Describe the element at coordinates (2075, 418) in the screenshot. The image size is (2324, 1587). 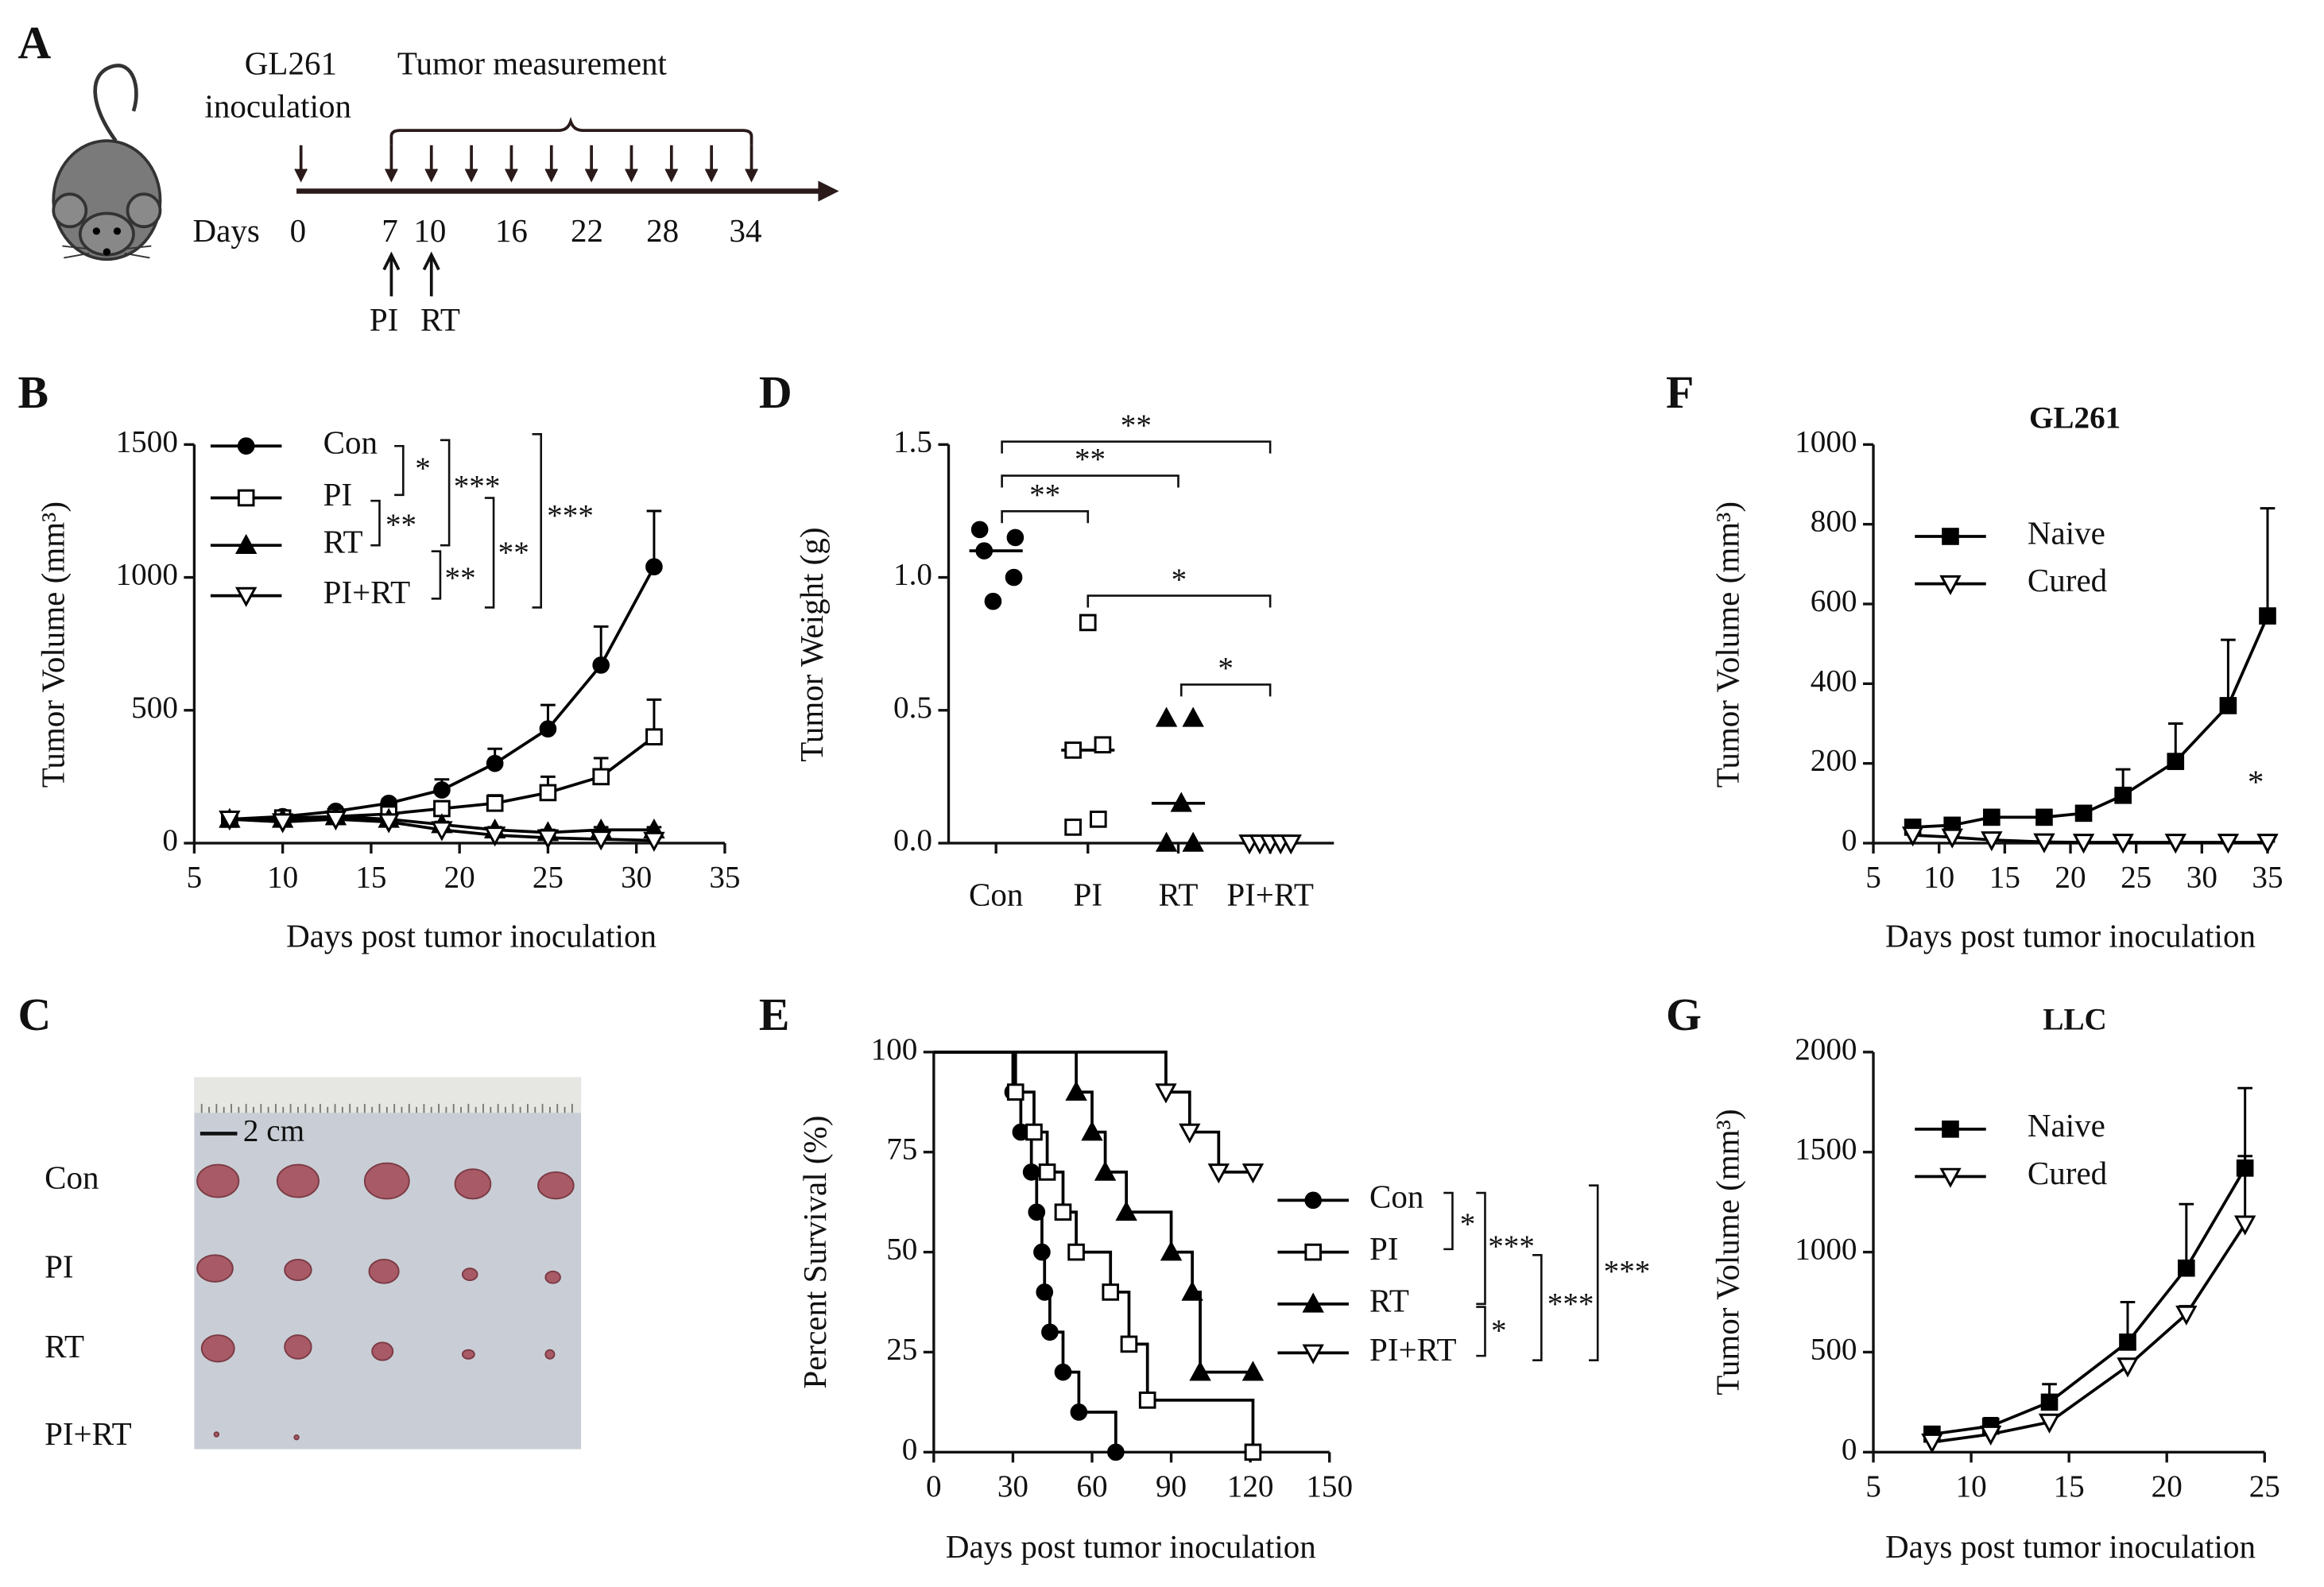
I see `chart-title: GL261` at that location.